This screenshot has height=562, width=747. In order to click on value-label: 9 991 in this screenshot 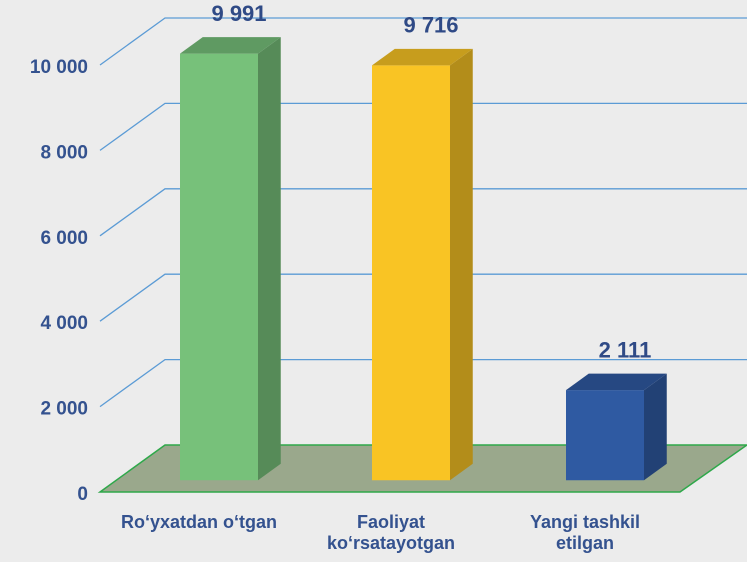, I will do `click(238, 13)`.